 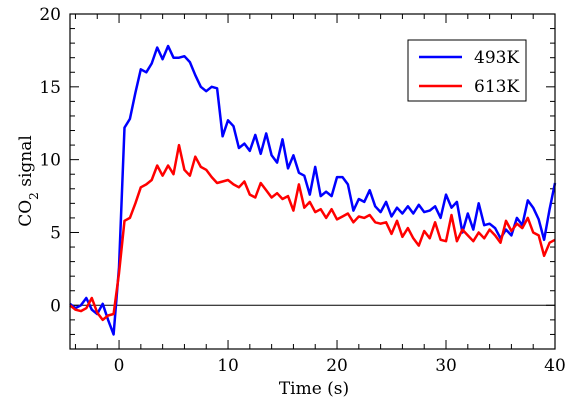 What do you see at coordinates (496, 58) in the screenshot?
I see `legend-label-493k: 493K` at bounding box center [496, 58].